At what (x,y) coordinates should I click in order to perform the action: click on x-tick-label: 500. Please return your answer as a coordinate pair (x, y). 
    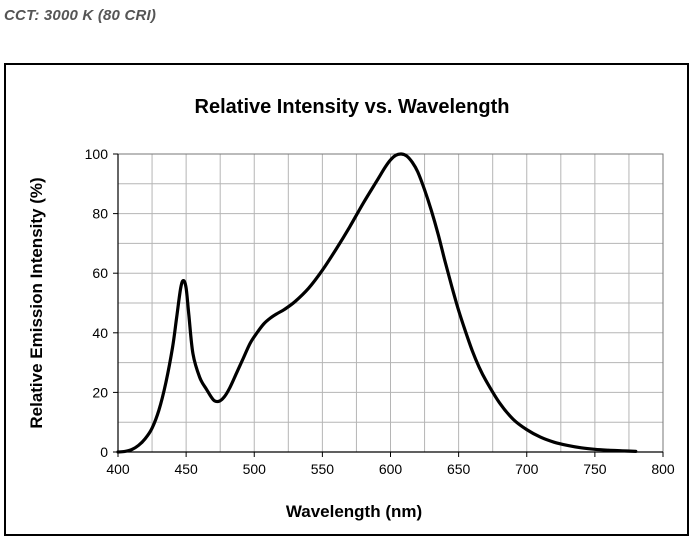
    Looking at the image, I should click on (255, 469).